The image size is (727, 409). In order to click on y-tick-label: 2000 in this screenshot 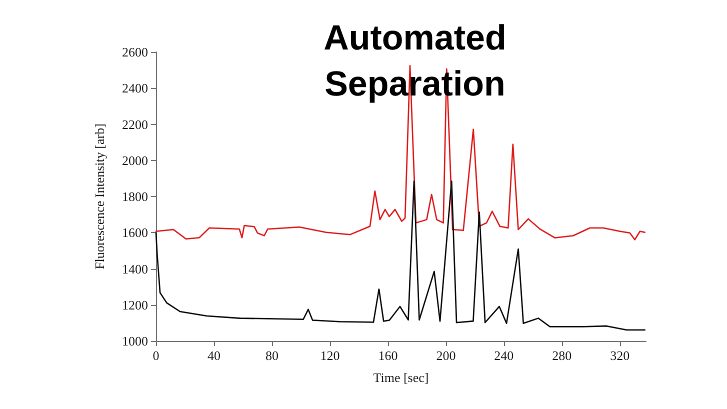, I will do `click(135, 160)`.